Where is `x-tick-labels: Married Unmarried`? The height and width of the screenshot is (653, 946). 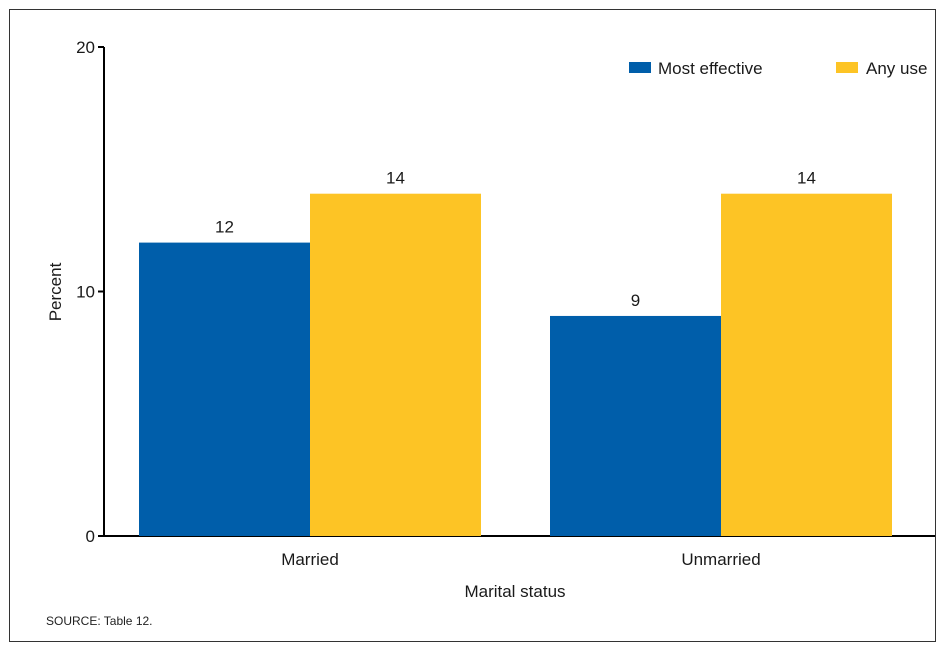 x-tick-labels: Married Unmarried is located at coordinates (520, 559).